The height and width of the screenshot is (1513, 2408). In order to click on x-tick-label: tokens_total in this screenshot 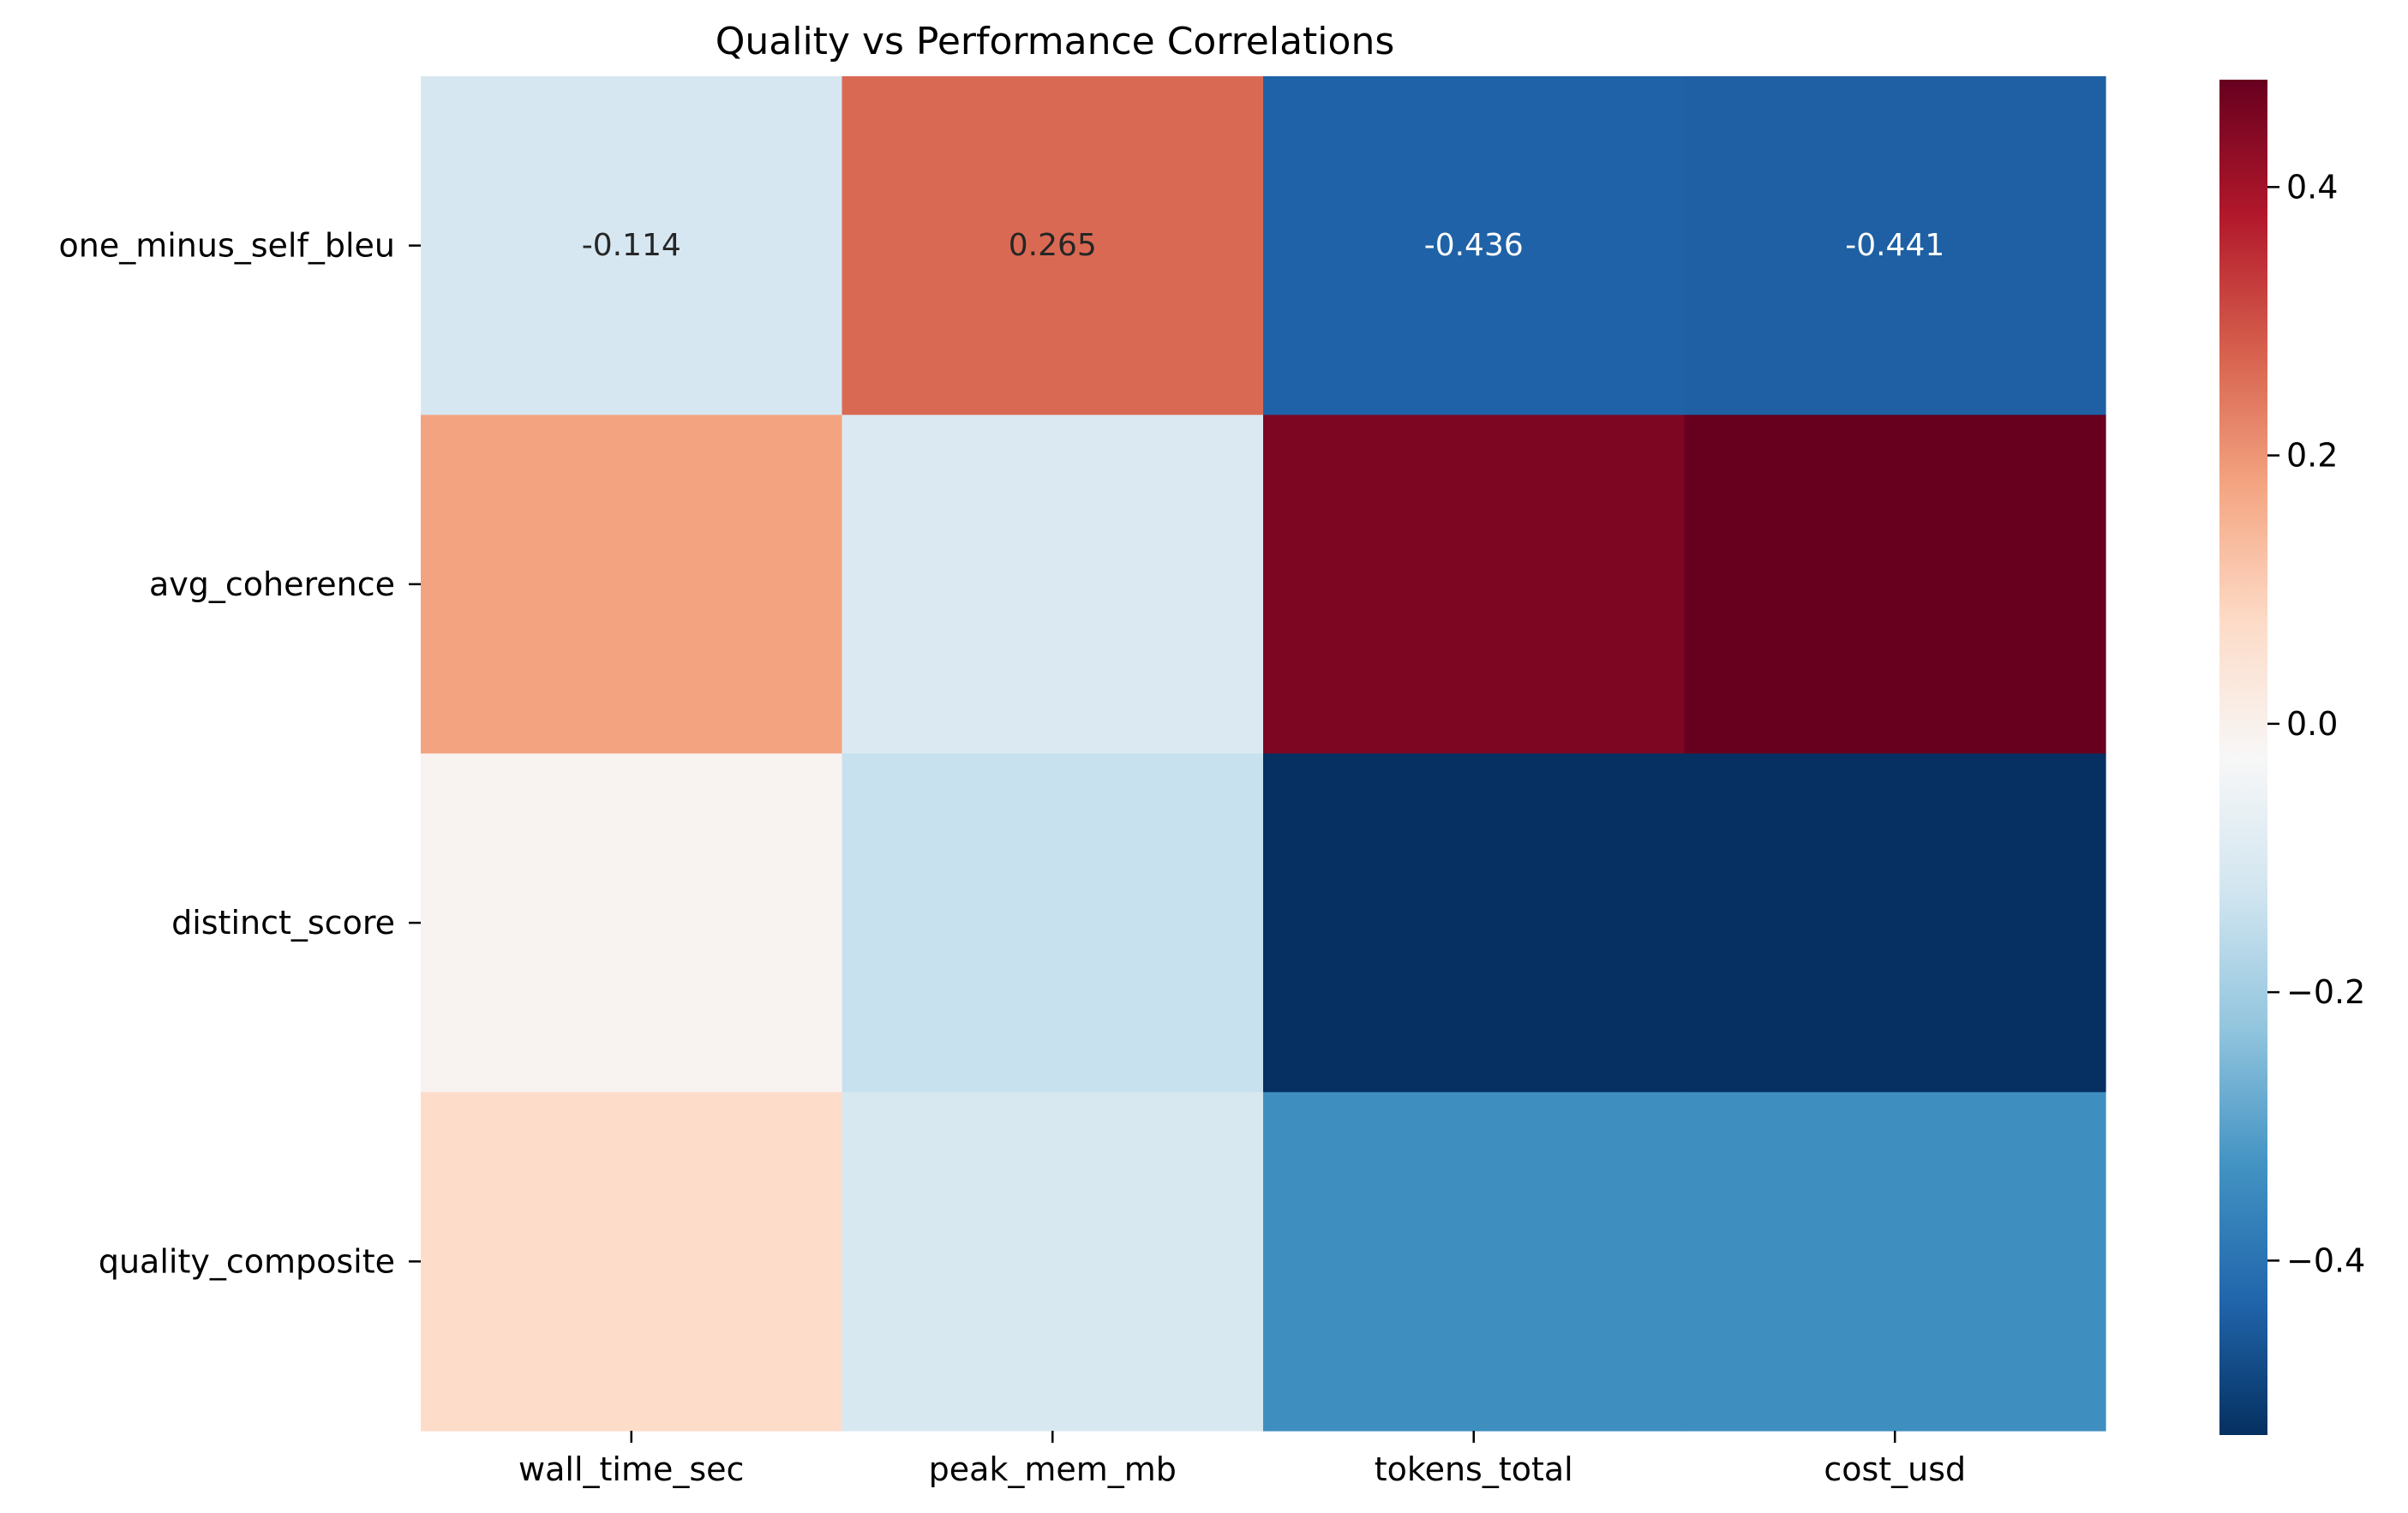, I will do `click(1474, 1469)`.